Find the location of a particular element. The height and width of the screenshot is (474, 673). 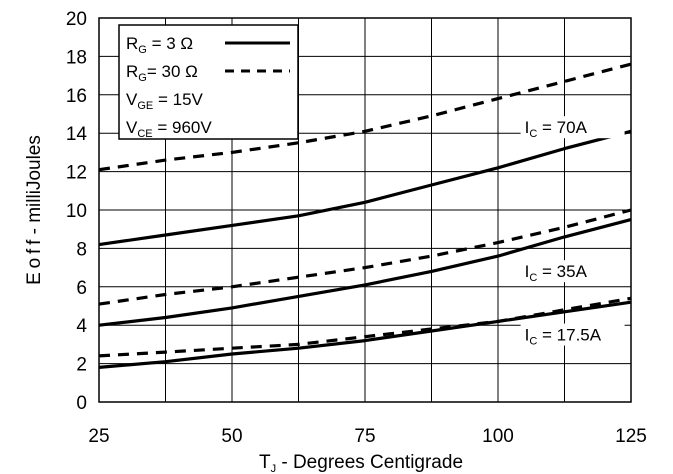

y-tick-label: 8 is located at coordinates (81, 249).